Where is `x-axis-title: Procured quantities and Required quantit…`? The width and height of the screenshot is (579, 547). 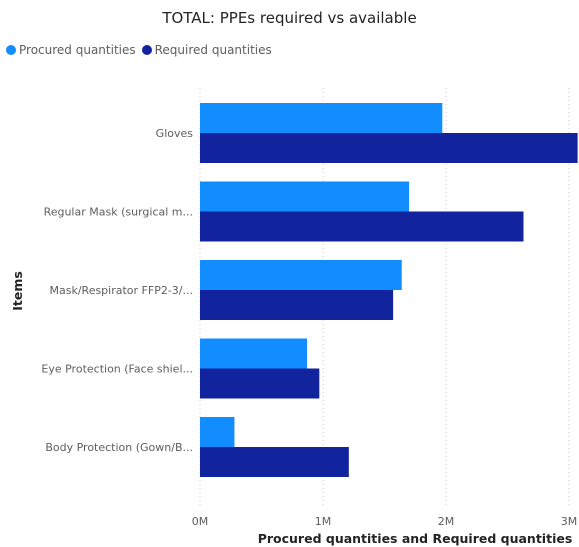 x-axis-title: Procured quantities and Required quantit… is located at coordinates (415, 538).